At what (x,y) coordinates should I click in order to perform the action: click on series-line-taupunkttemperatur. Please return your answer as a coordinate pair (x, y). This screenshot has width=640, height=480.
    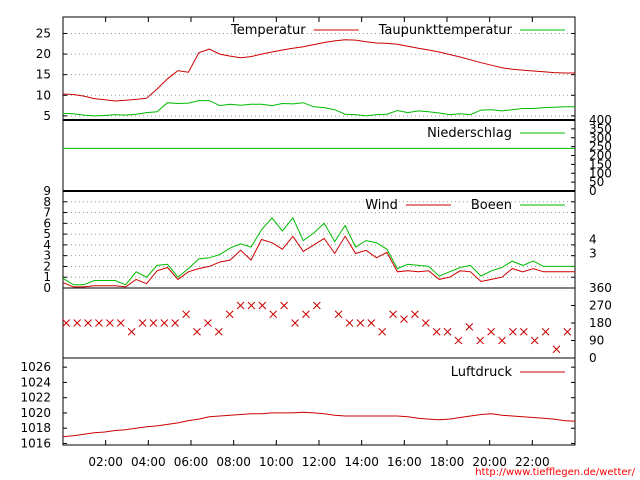
    Looking at the image, I should click on (318, 108).